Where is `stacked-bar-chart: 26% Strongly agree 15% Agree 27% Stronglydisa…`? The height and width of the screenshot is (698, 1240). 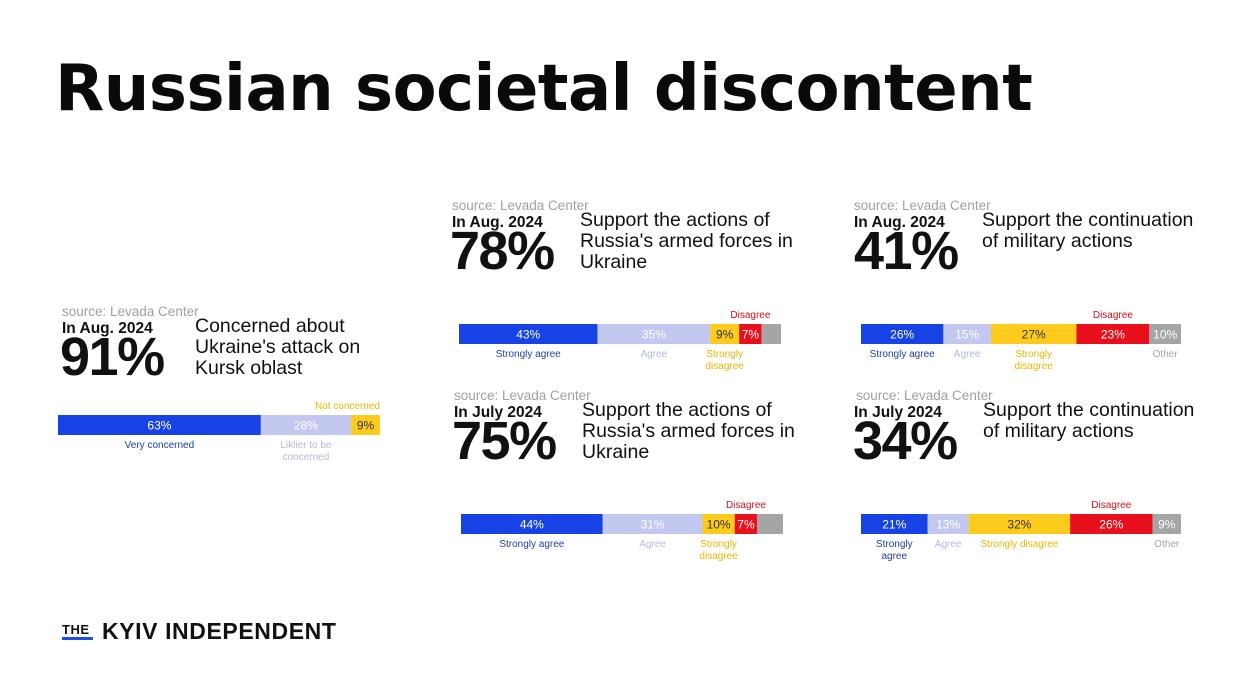
stacked-bar-chart: 26% Strongly agree 15% Agree 27% Stronglydisa… is located at coordinates (1021, 341).